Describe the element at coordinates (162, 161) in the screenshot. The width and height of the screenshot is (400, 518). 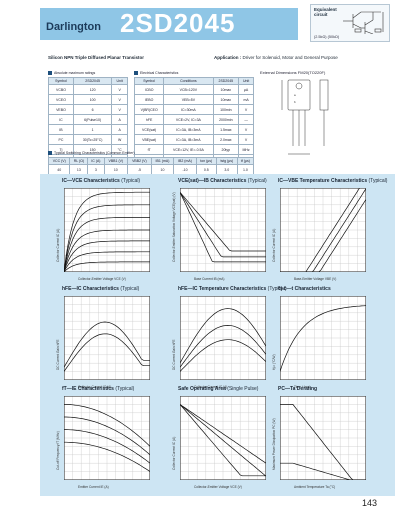
I see `switching-header-cell: IB1 (mA)` at that location.